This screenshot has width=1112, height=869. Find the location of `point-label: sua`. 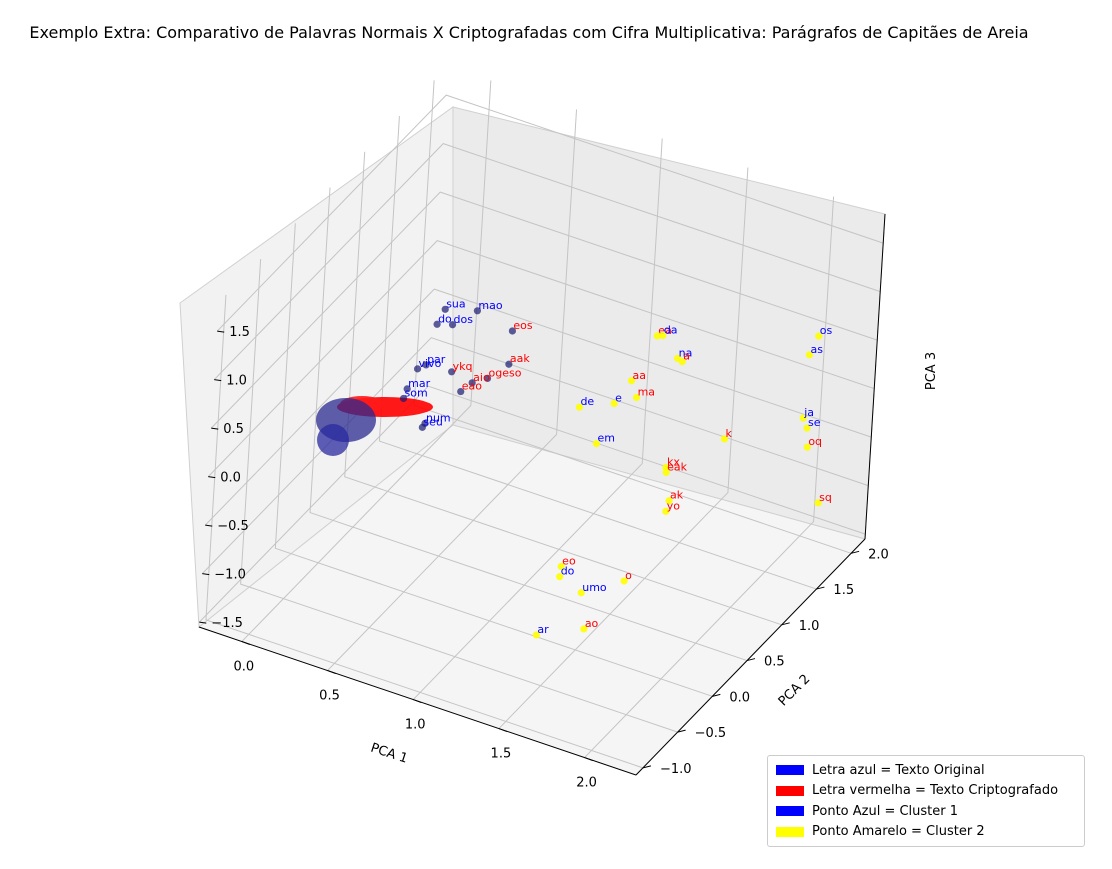

point-label: sua is located at coordinates (455, 303).